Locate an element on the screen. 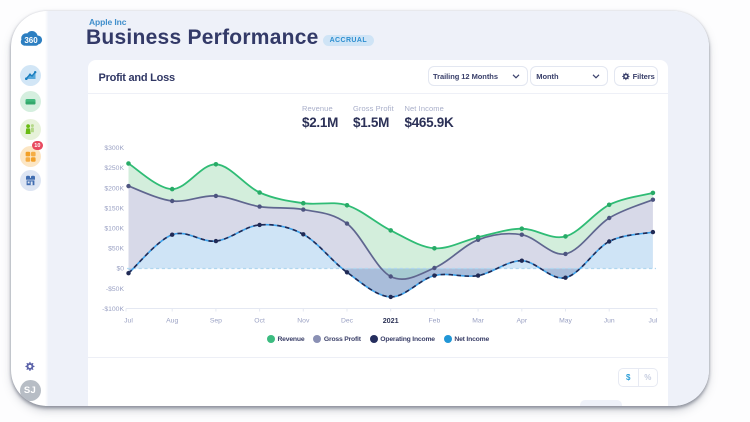  svg-text: $0 is located at coordinates (120, 269).